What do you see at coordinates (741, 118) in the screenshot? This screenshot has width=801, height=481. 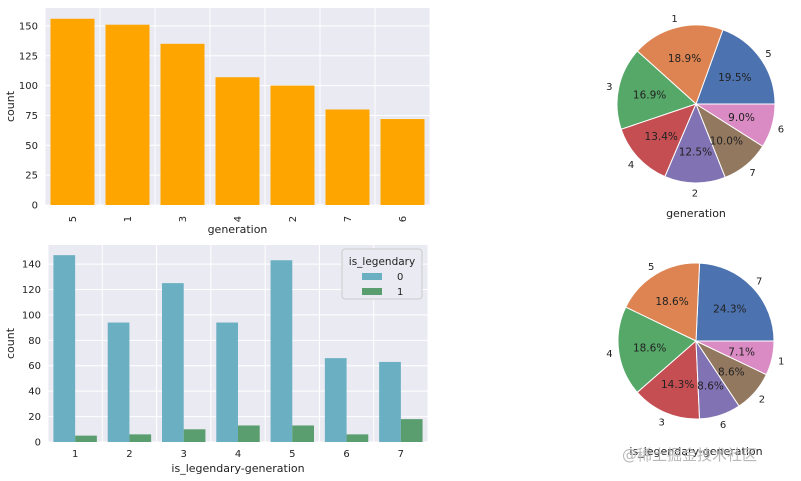 I see `pie-pct-label: 9.0%` at bounding box center [741, 118].